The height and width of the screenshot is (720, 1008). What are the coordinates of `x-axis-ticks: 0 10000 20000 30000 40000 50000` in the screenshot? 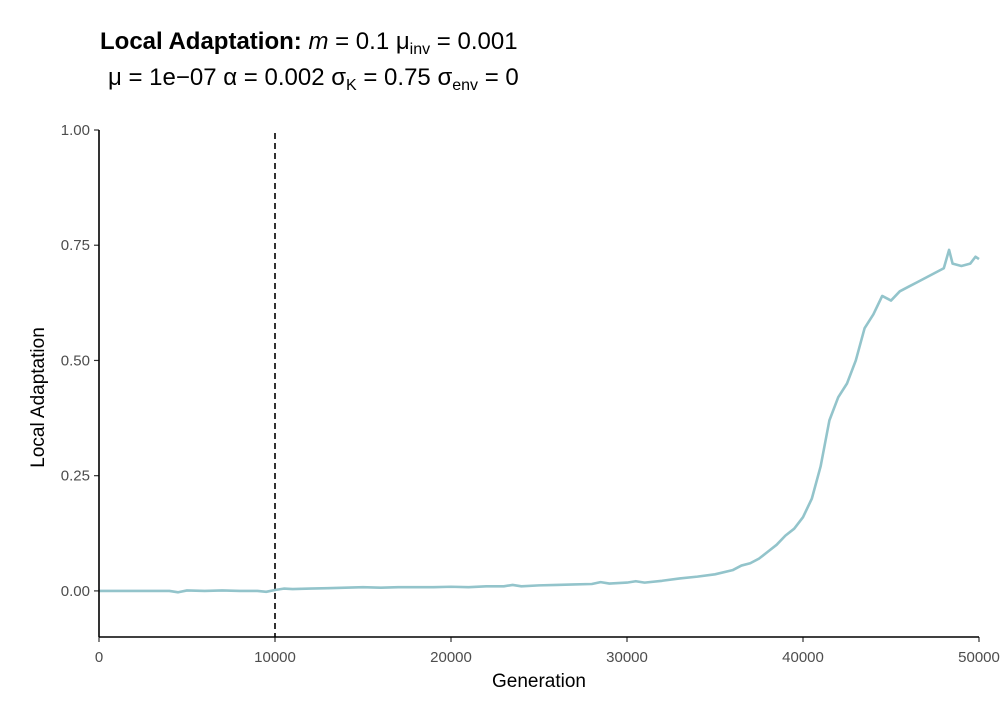 It's located at (547, 651).